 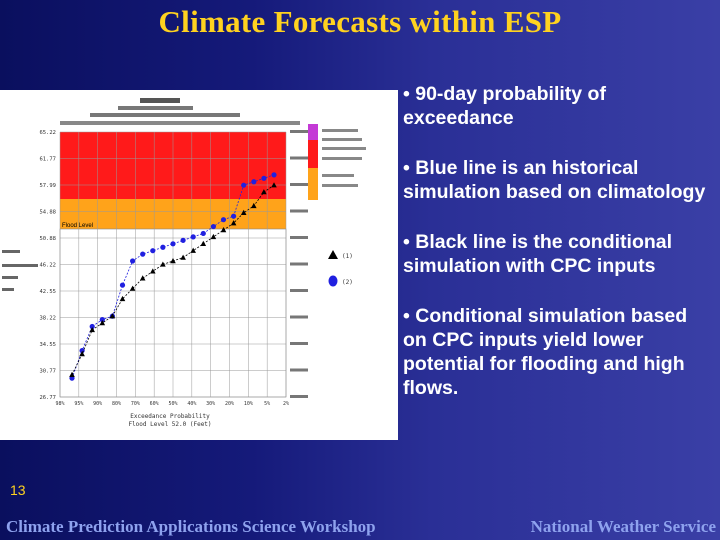 I want to click on x-tick-label: 98%, so click(x=59, y=404).